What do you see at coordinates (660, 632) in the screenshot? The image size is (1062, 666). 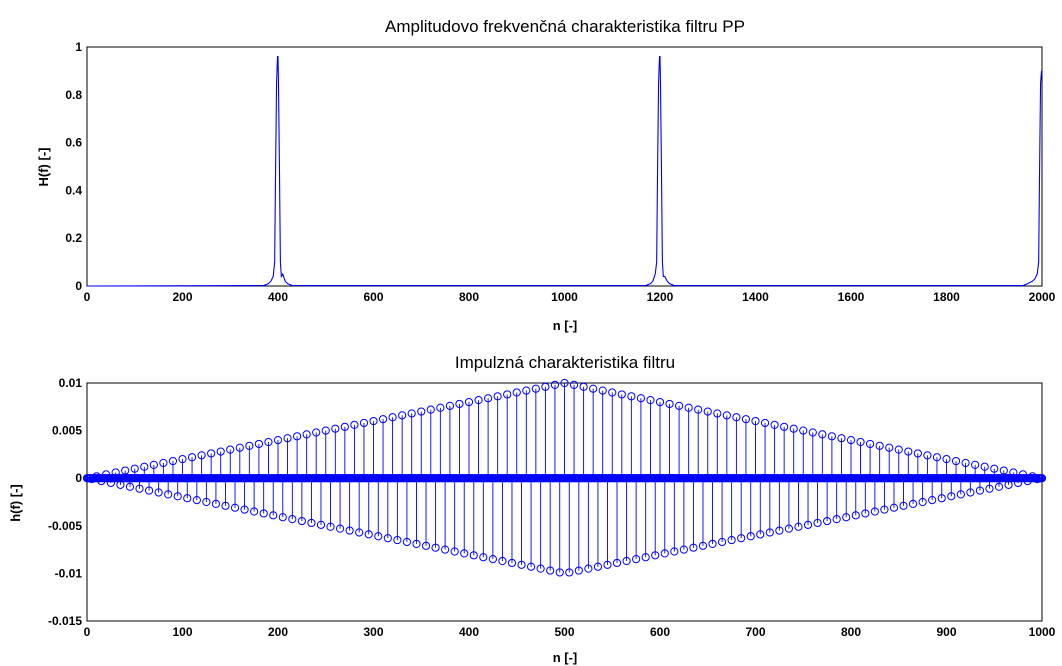 I see `chart2-xtick-label: 600` at bounding box center [660, 632].